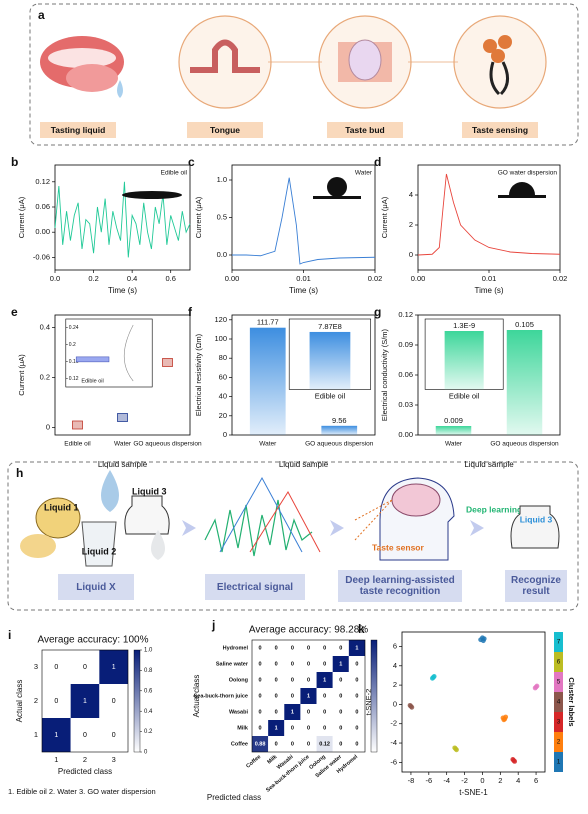  Describe the element at coordinates (536, 780) in the screenshot. I see `x-tick-label: 6` at that location.